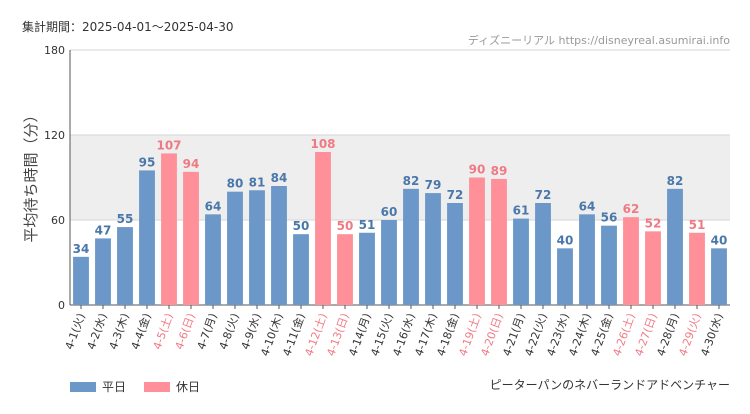  What do you see at coordinates (172, 386) in the screenshot?
I see `legend-item-holiday: 休日` at bounding box center [172, 386].